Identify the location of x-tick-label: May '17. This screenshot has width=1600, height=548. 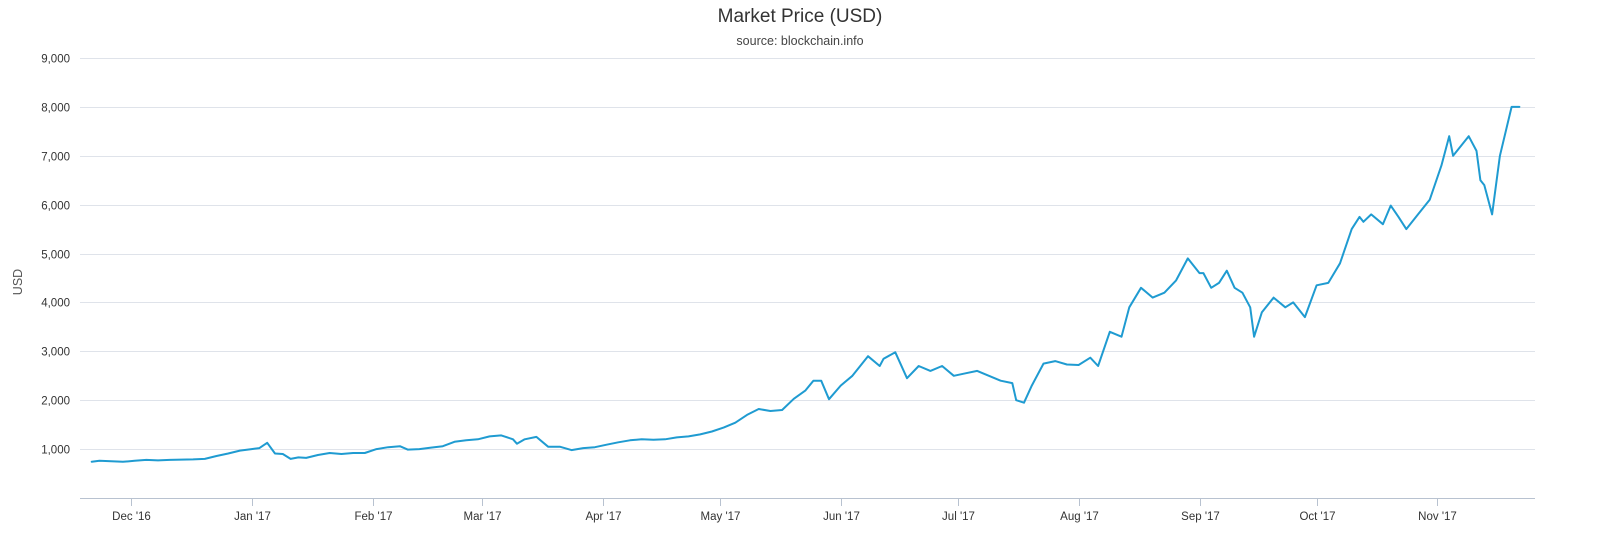
(721, 517).